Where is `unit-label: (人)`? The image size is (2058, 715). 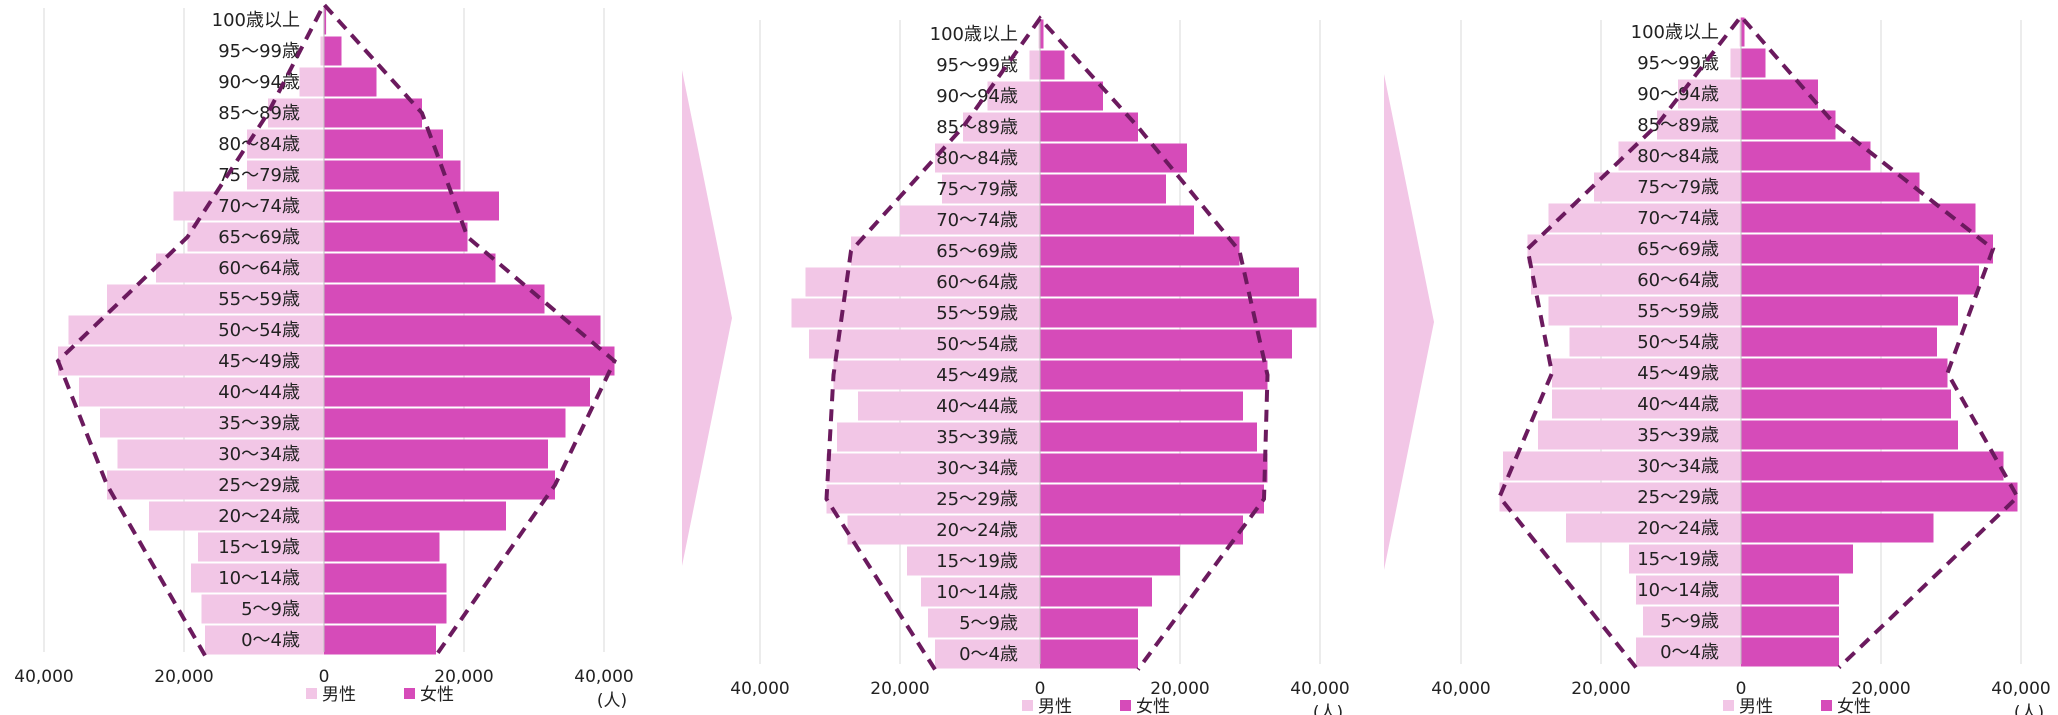 unit-label: (人) is located at coordinates (612, 701).